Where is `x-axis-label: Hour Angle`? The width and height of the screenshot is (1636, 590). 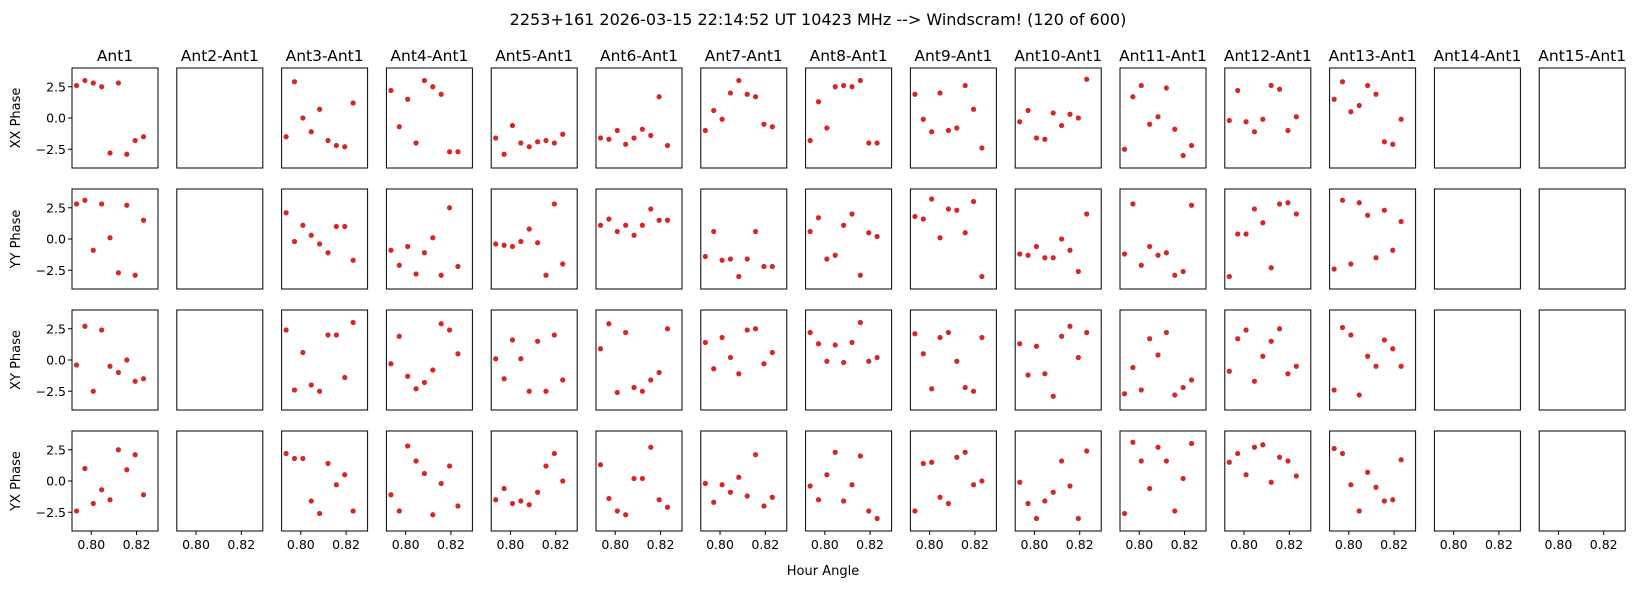
x-axis-label: Hour Angle is located at coordinates (823, 571).